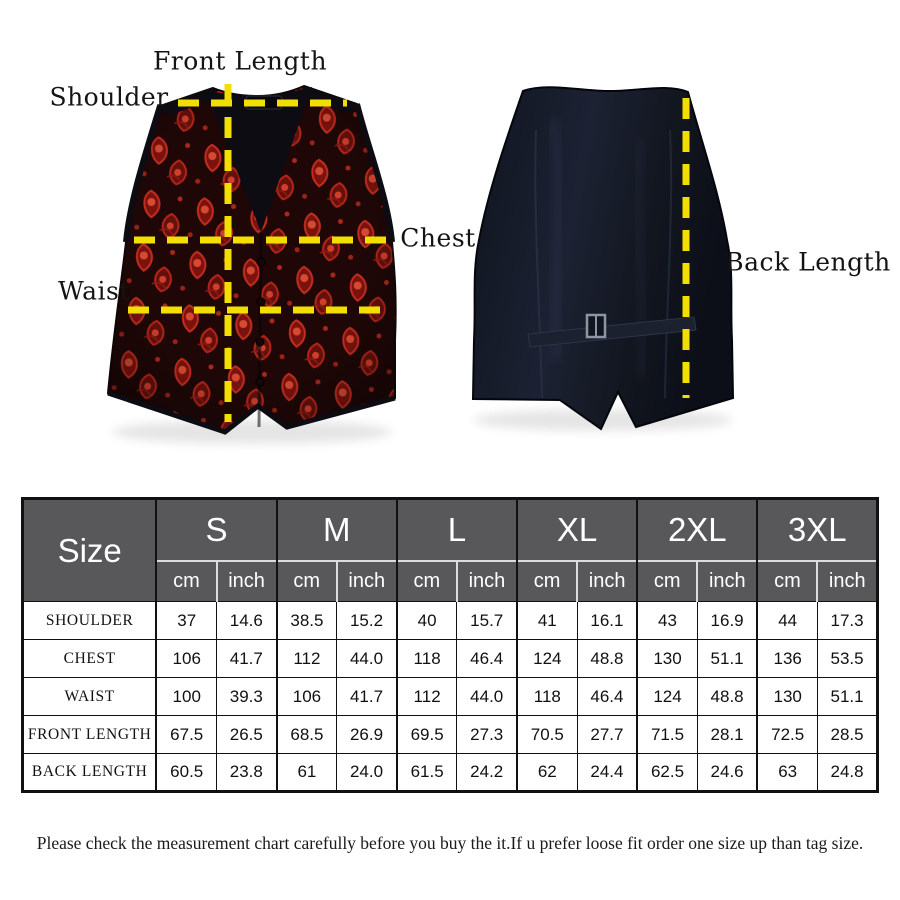 The image size is (900, 900). What do you see at coordinates (336, 529) in the screenshot?
I see `size-col-header-m: M` at bounding box center [336, 529].